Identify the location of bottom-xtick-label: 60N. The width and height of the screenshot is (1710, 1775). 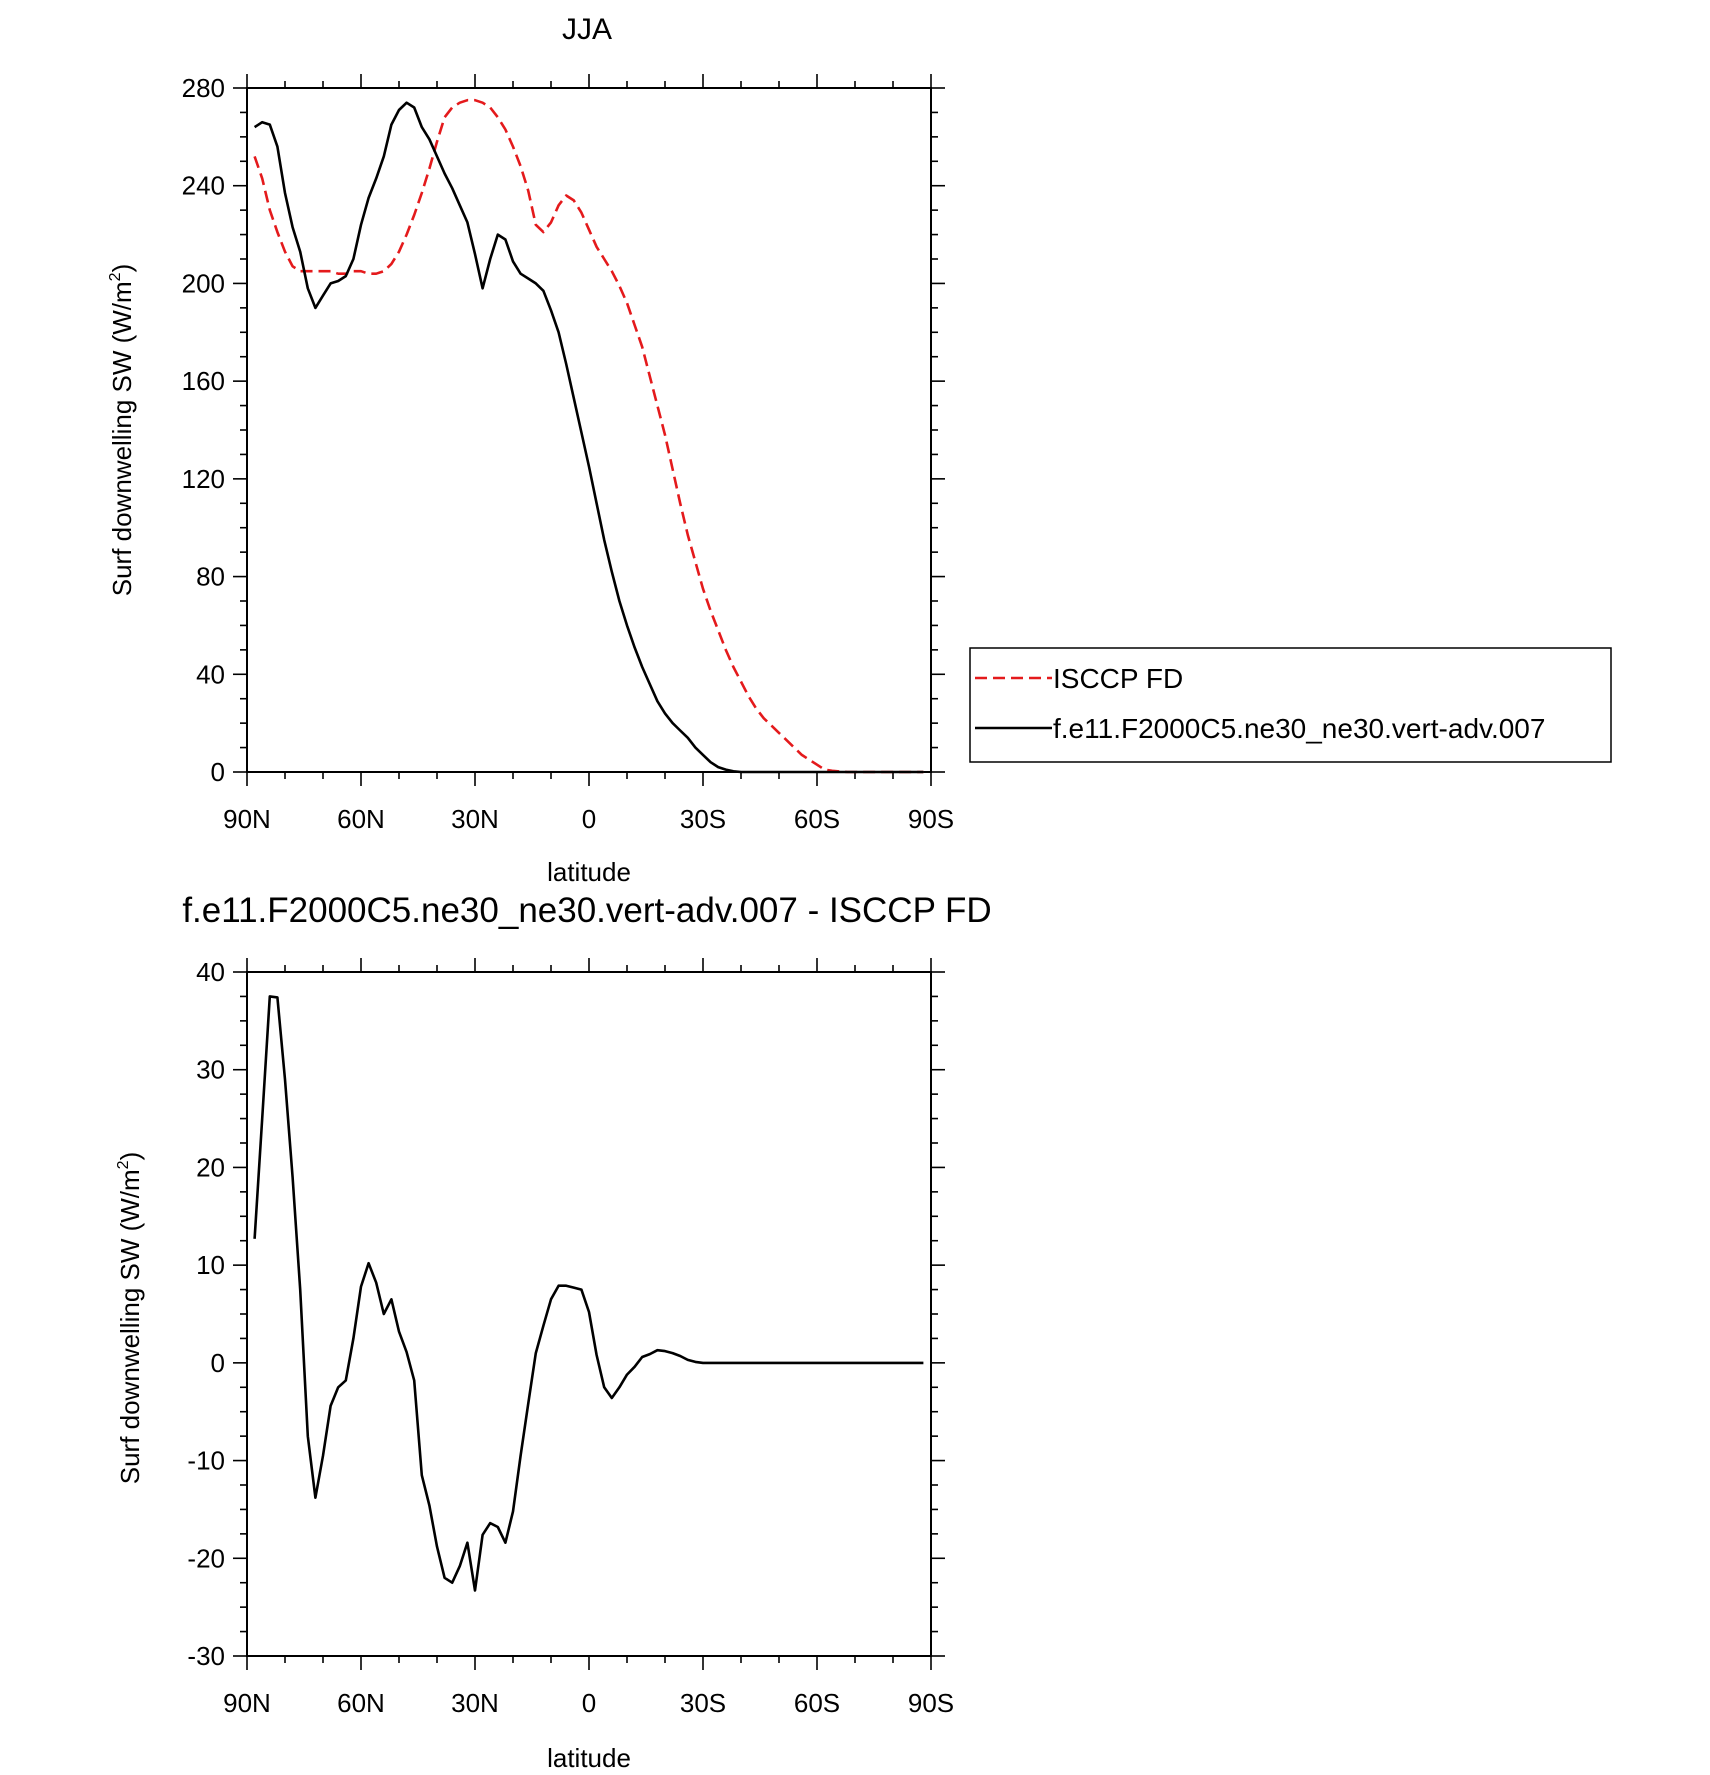
(361, 1703).